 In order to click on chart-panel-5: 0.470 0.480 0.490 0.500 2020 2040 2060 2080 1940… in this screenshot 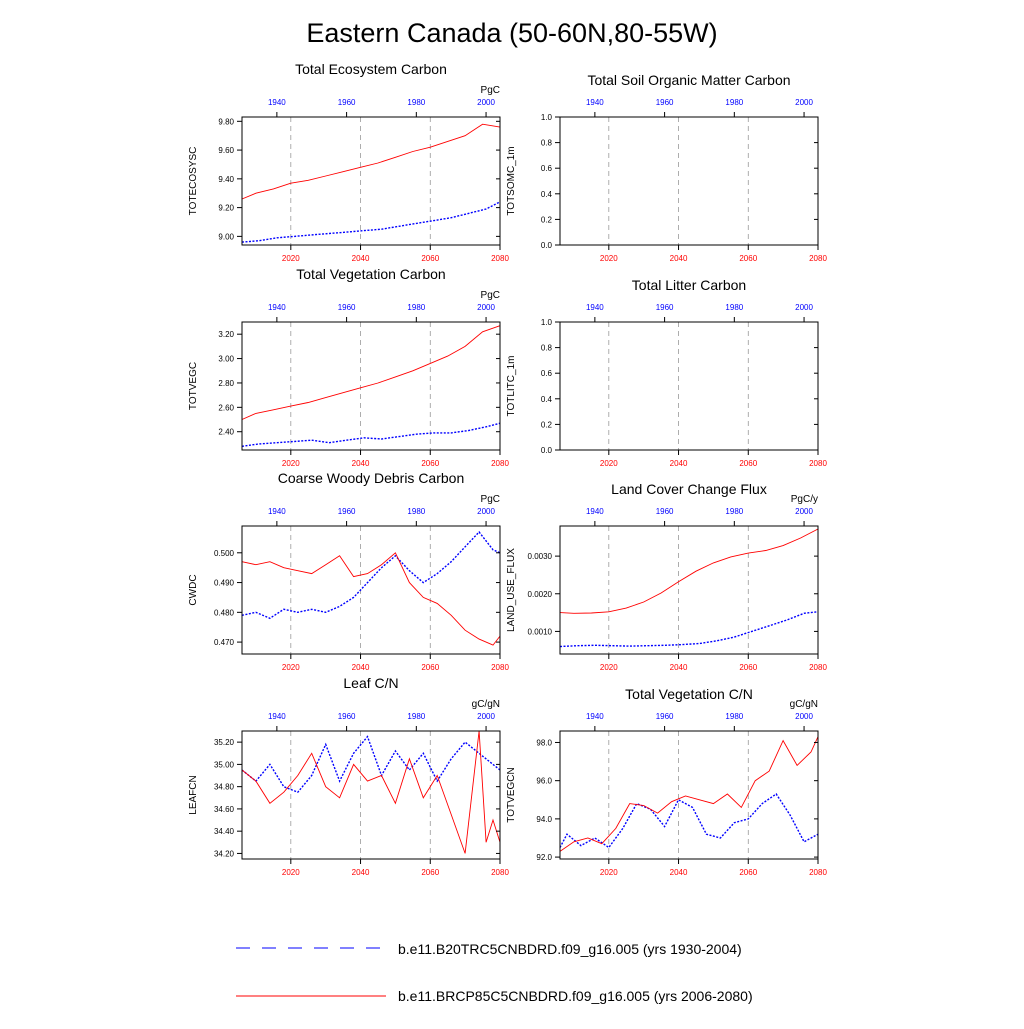, I will do `click(348, 571)`.